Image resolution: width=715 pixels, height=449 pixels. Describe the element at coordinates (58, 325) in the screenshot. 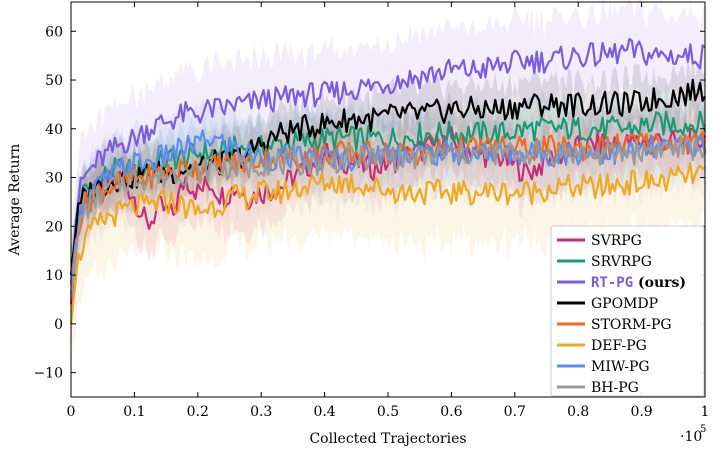

I see `y-tick-label: 0` at that location.